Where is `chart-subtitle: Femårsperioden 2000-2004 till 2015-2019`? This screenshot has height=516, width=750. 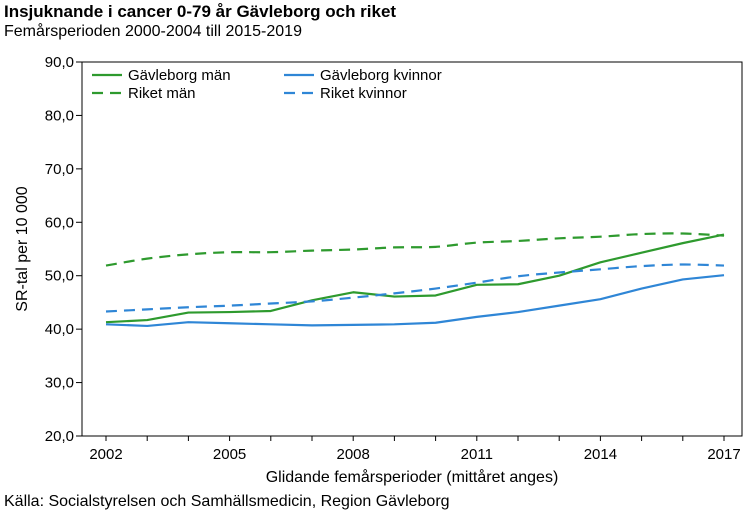 chart-subtitle: Femårsperioden 2000-2004 till 2015-2019 is located at coordinates (153, 31).